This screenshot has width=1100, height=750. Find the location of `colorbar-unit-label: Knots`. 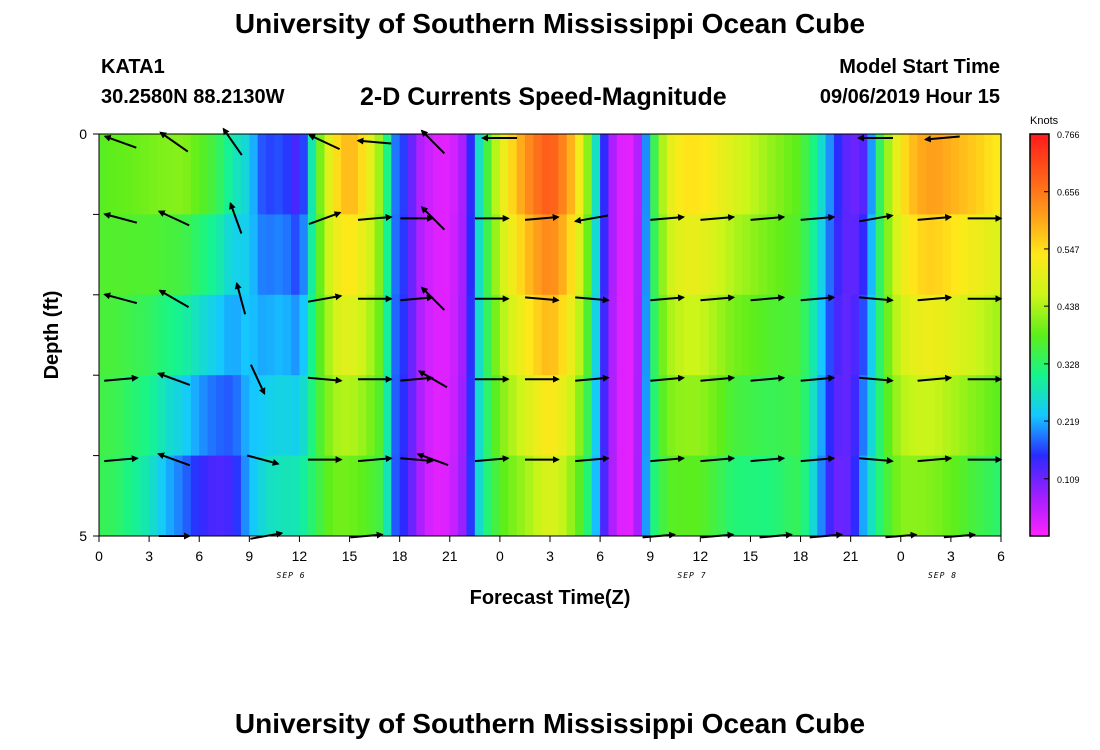

colorbar-unit-label: Knots is located at coordinates (1044, 121).